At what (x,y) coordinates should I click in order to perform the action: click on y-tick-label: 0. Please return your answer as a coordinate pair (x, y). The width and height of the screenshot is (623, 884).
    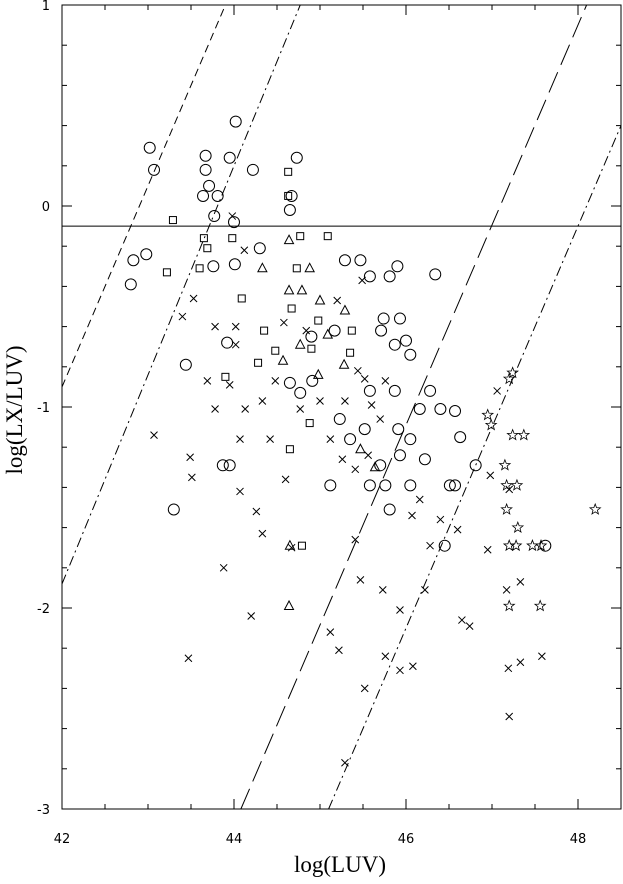
    Looking at the image, I should click on (46, 207).